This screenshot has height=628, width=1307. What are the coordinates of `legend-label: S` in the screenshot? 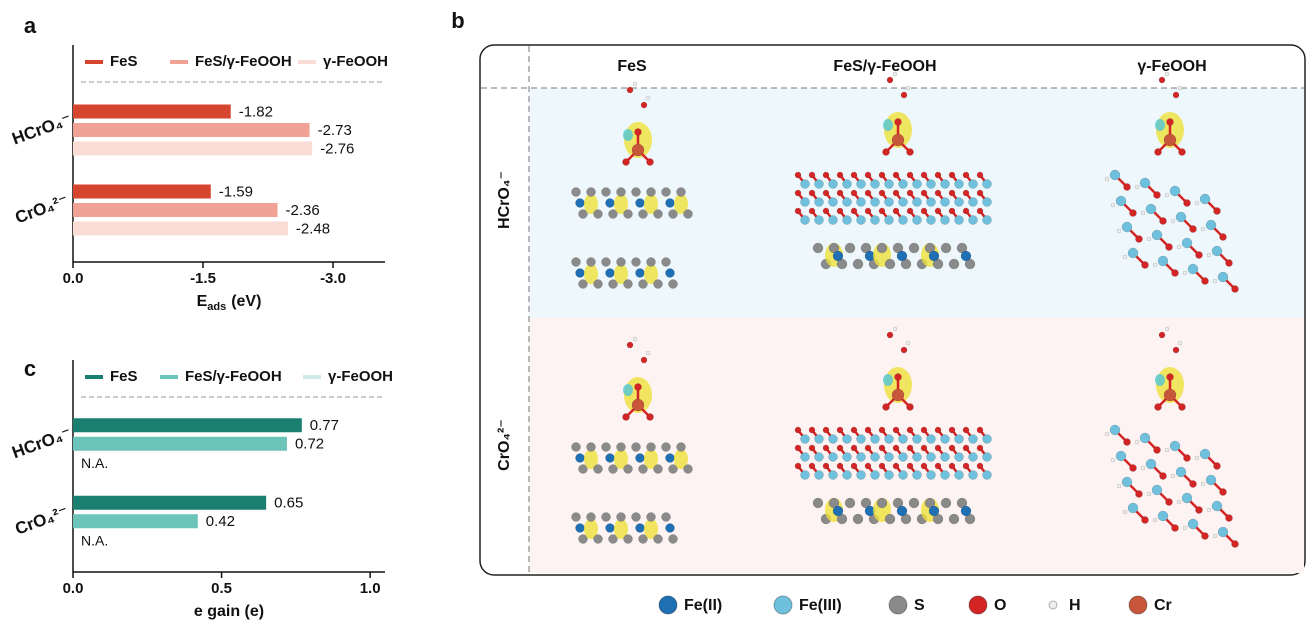 It's located at (919, 605).